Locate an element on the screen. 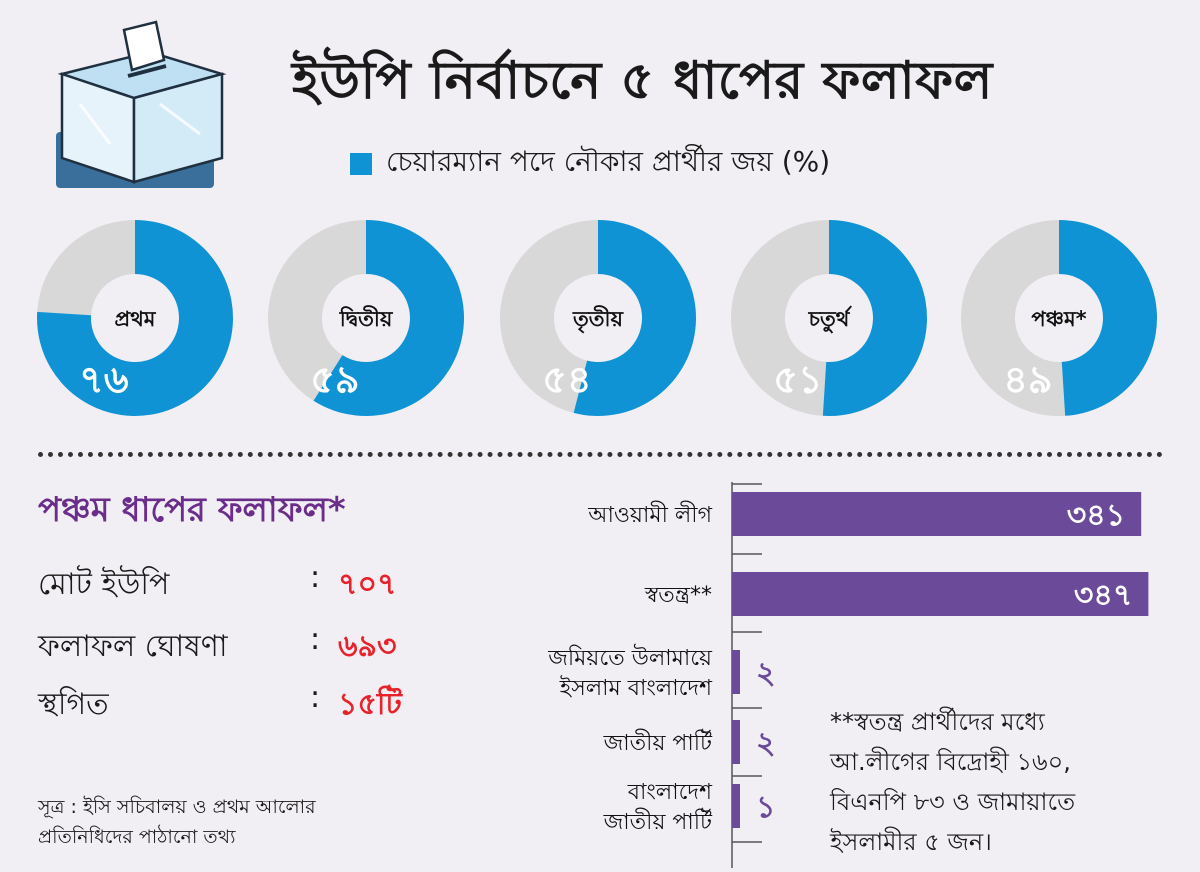 The image size is (1200, 872). donut-phase-label: তৃতীয় is located at coordinates (598, 319).